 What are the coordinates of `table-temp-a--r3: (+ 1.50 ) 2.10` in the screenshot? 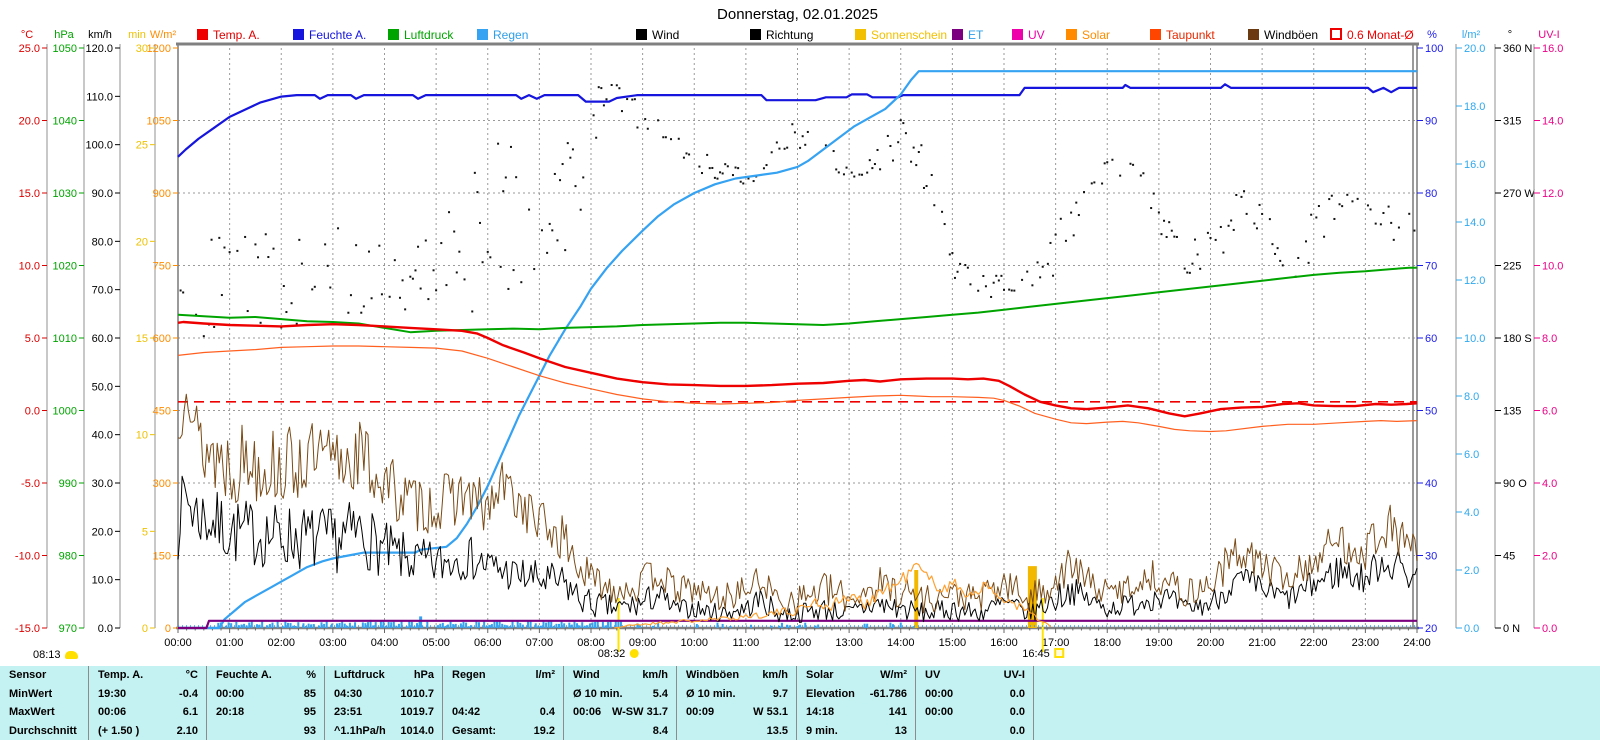 It's located at (147, 730).